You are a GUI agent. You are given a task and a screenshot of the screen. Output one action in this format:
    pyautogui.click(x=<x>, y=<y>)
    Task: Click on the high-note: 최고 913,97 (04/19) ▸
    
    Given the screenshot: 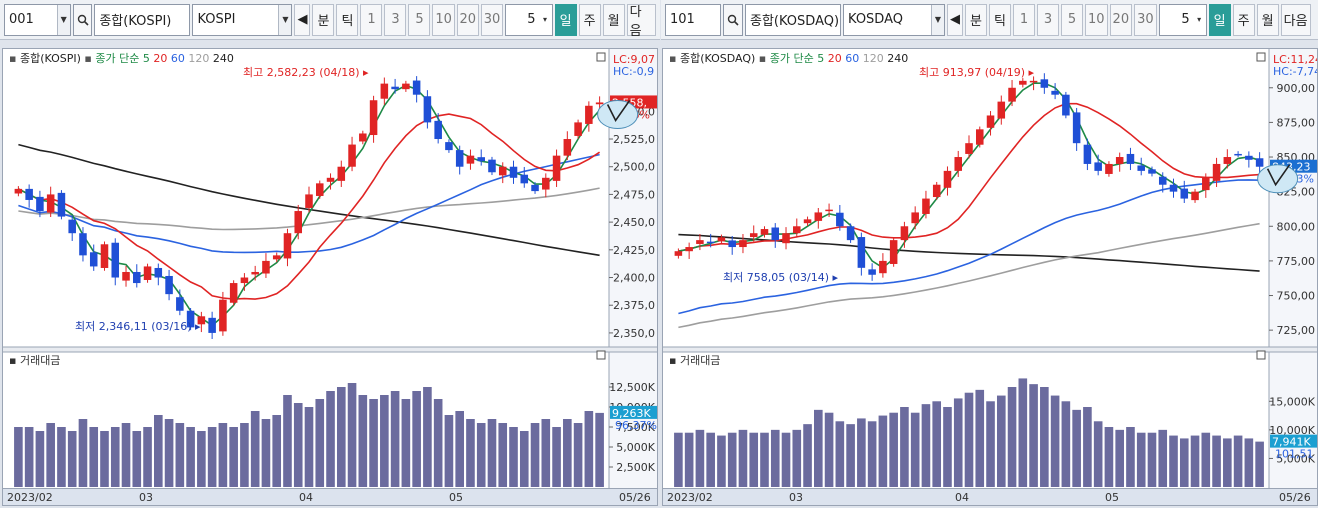 What is the action you would take?
    pyautogui.click(x=977, y=72)
    